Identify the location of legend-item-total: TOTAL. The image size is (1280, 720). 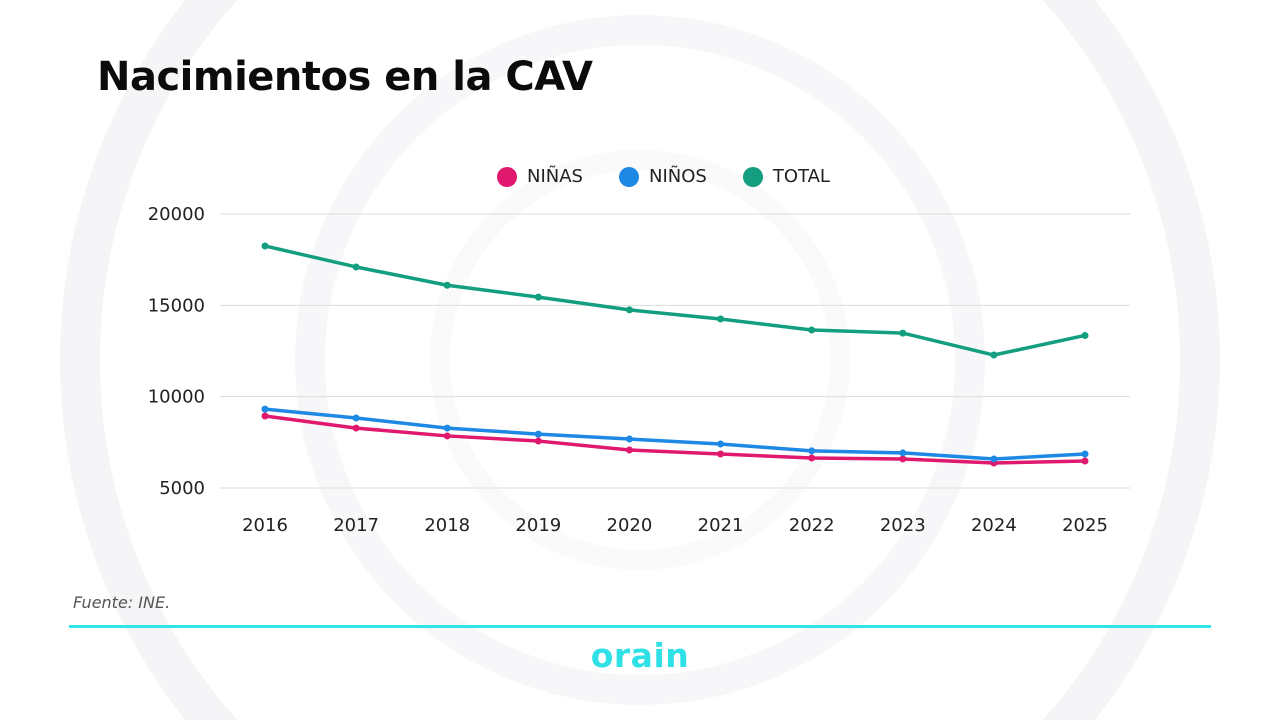
(786, 176).